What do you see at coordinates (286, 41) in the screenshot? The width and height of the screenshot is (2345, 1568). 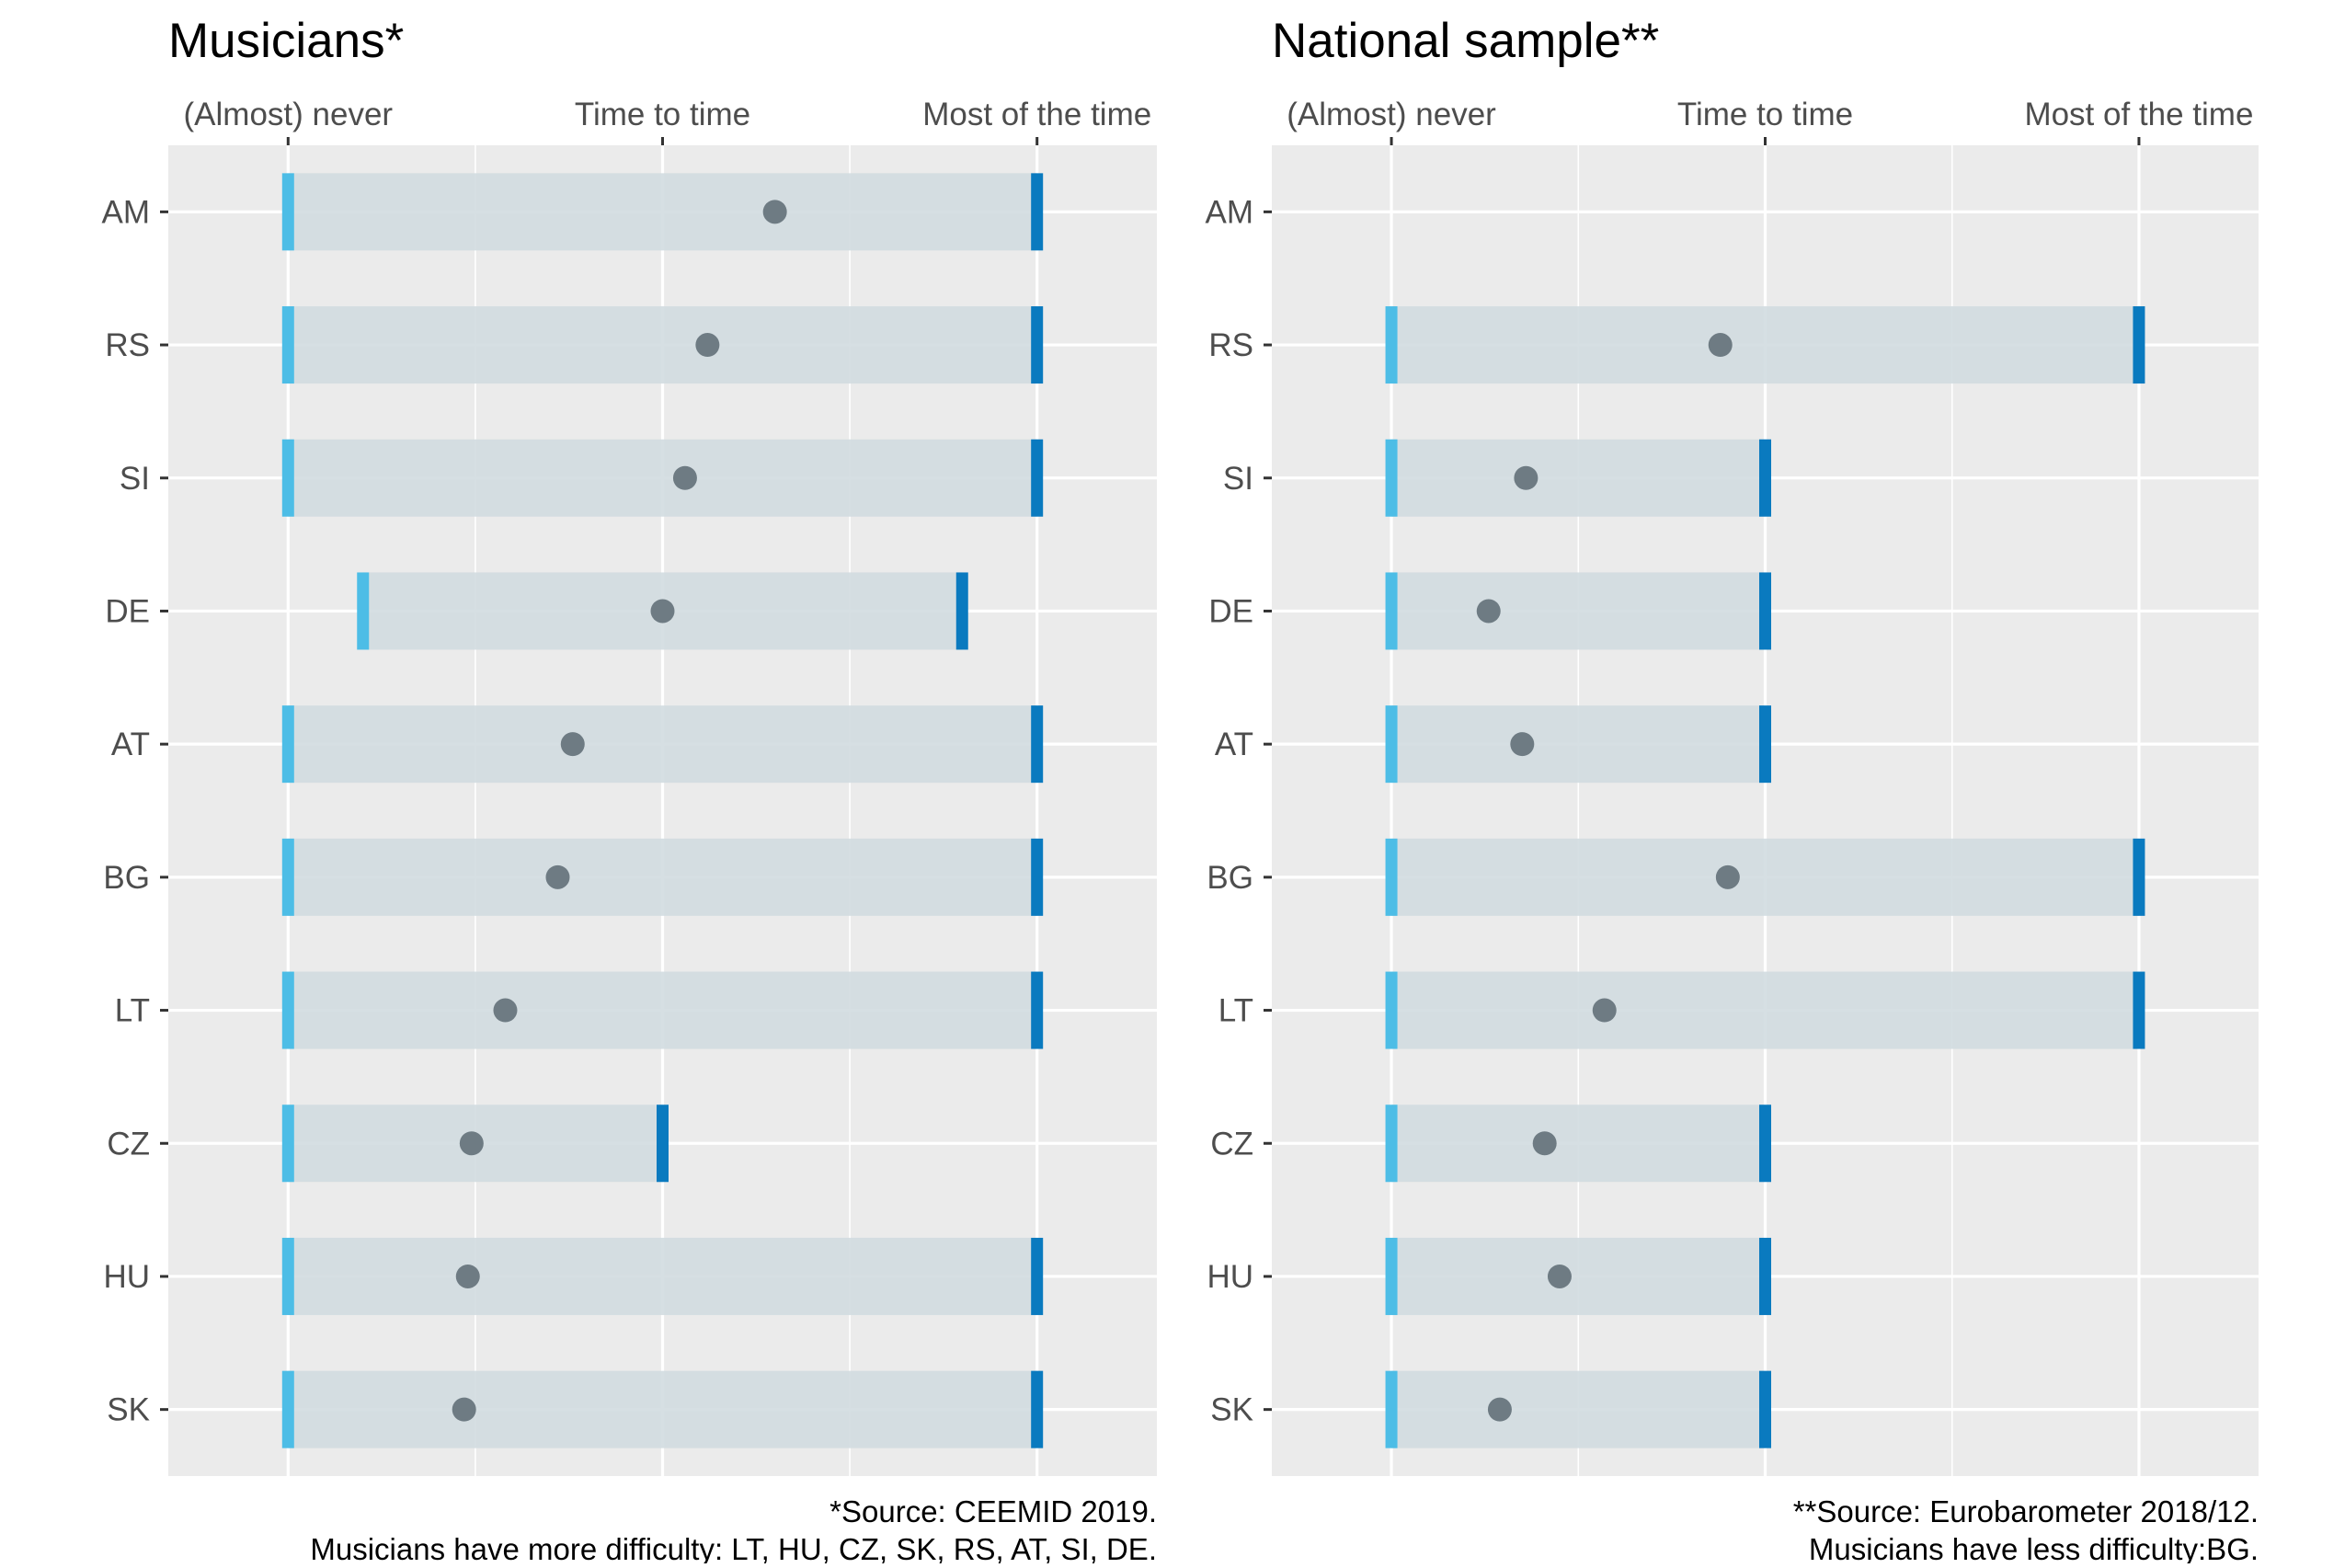 I see `chart-title: Musicians*` at bounding box center [286, 41].